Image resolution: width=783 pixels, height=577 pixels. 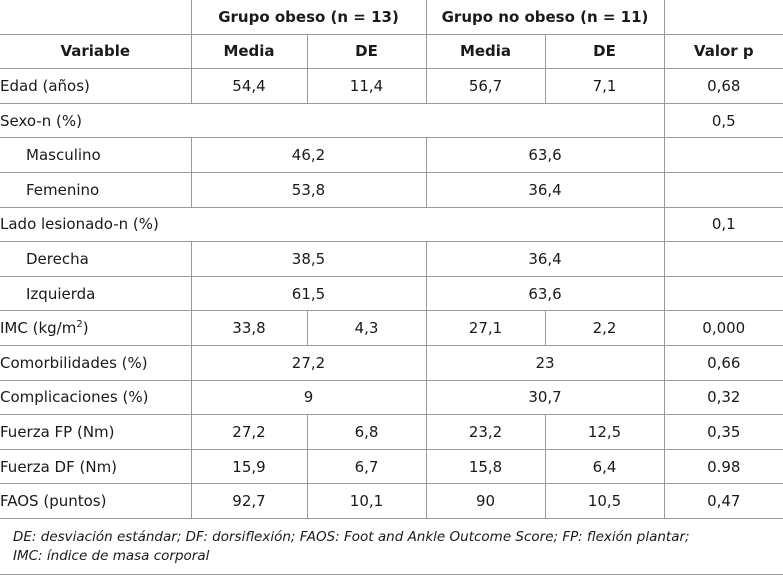 What do you see at coordinates (249, 466) in the screenshot?
I see `cell-media-obese: 15,9` at bounding box center [249, 466].